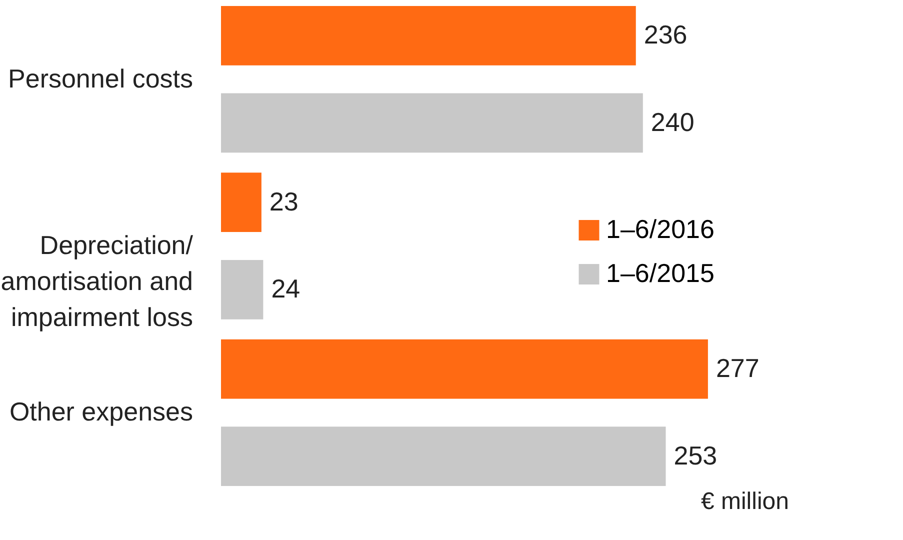  What do you see at coordinates (100, 78) in the screenshot?
I see `y-tick-label: Personnel costs` at bounding box center [100, 78].